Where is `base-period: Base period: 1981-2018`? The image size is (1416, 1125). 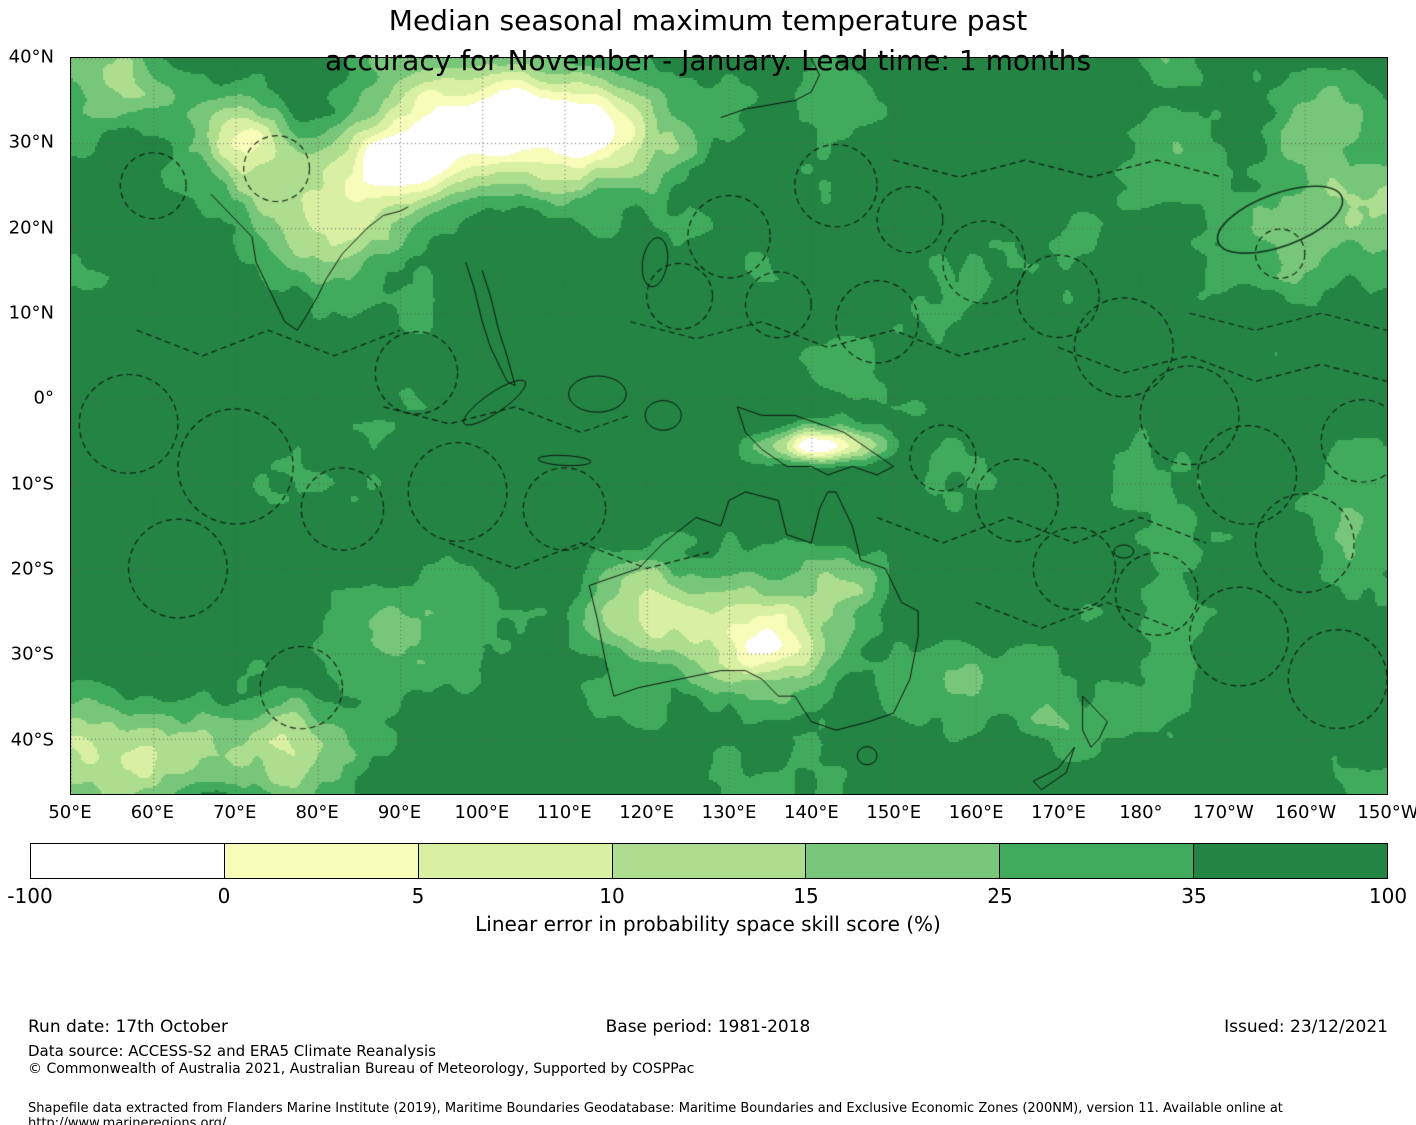 base-period: Base period: 1981-2018 is located at coordinates (708, 1027).